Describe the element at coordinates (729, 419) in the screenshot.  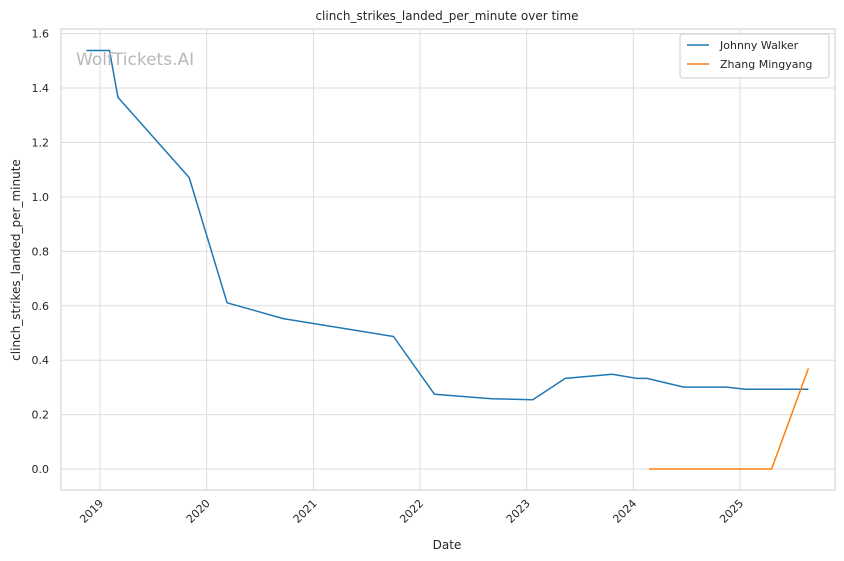
I see `series-line-zhang-mingyang` at that location.